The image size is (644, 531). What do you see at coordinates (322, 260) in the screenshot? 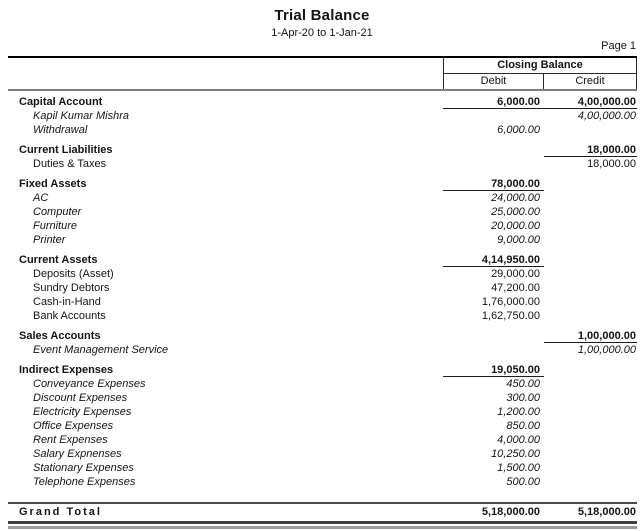
I see `report-row-current-assets: Current Assets 4,14,950.00` at bounding box center [322, 260].